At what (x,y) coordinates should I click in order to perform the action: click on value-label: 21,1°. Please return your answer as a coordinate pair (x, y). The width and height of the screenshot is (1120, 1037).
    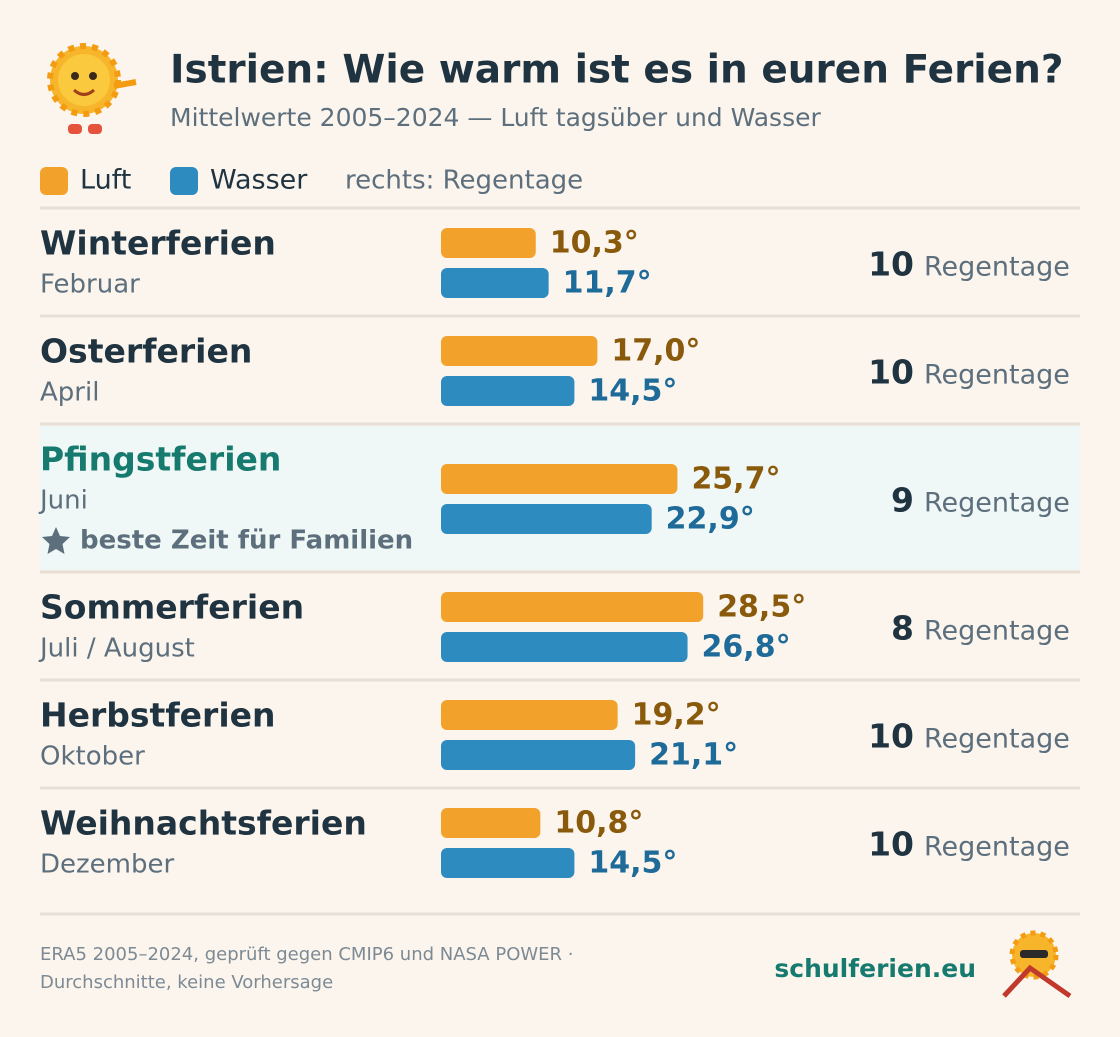
    Looking at the image, I should click on (693, 755).